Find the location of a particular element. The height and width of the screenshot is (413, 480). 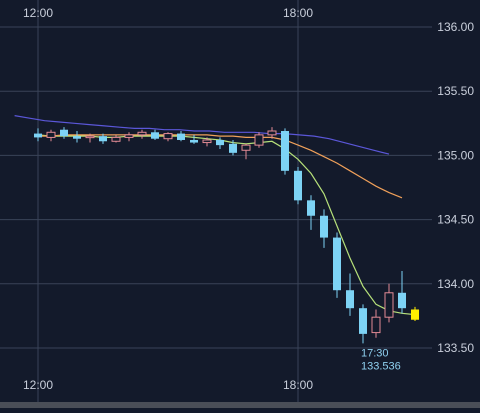

annotation-price-label: 133.536 is located at coordinates (381, 366).